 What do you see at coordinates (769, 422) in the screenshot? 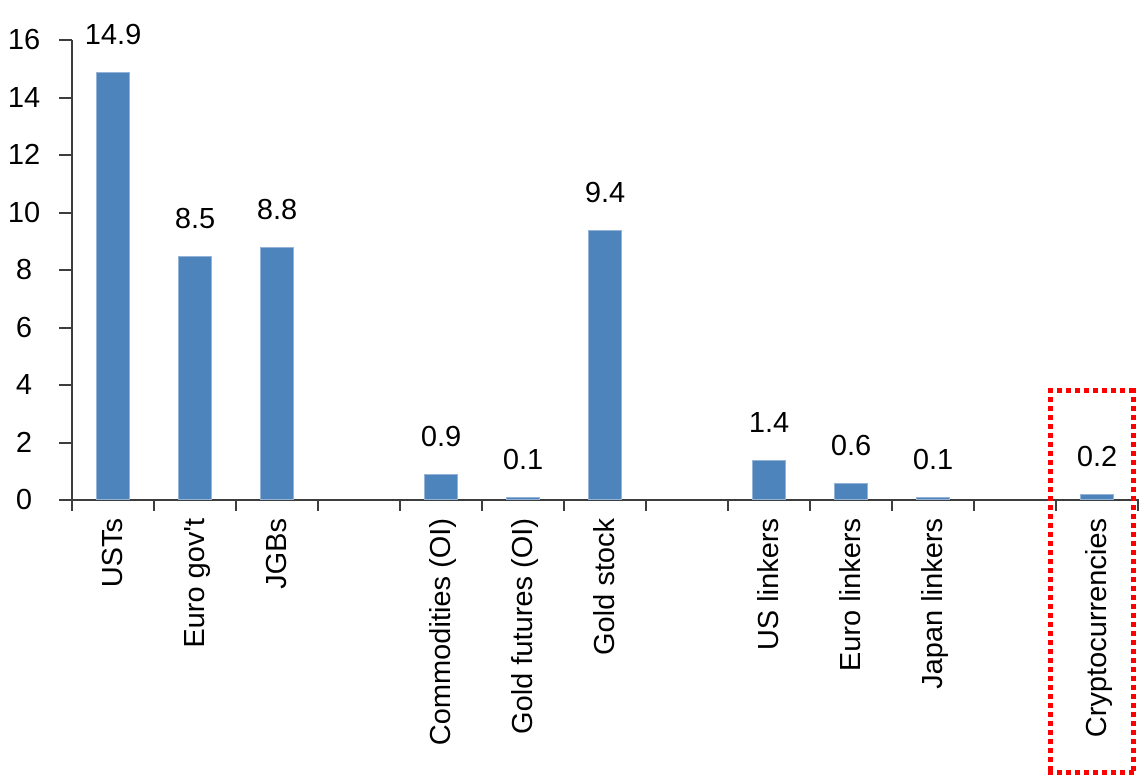
I see `value-label: 1.4` at bounding box center [769, 422].